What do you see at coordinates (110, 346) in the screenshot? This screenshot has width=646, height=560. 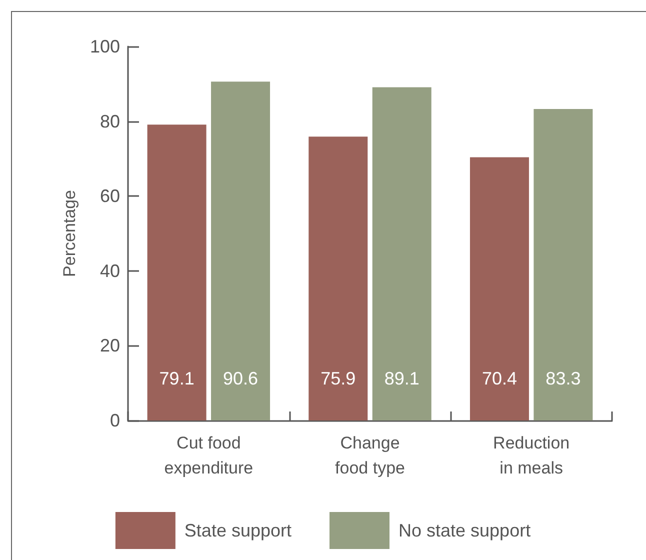 I see `y-tick-label: 20` at bounding box center [110, 346].